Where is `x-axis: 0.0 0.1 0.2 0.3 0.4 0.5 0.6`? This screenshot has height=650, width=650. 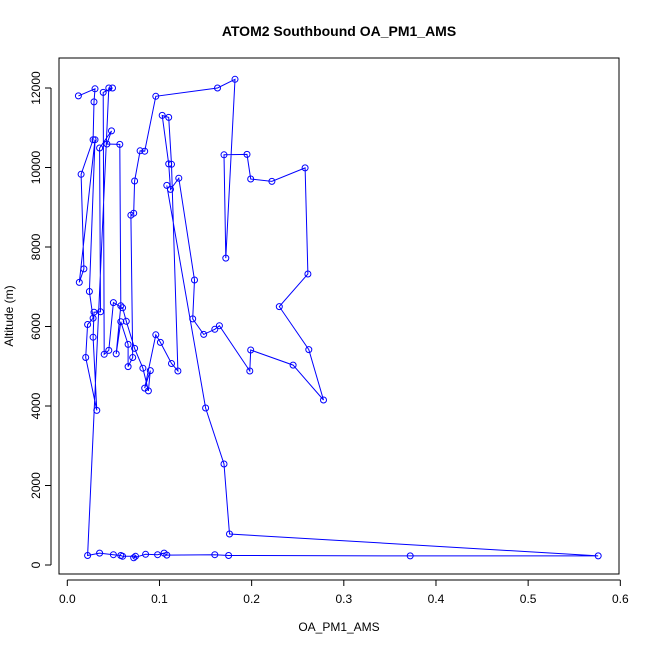 x-axis: 0.0 0.1 0.2 0.3 0.4 0.5 0.6 is located at coordinates (344, 592).